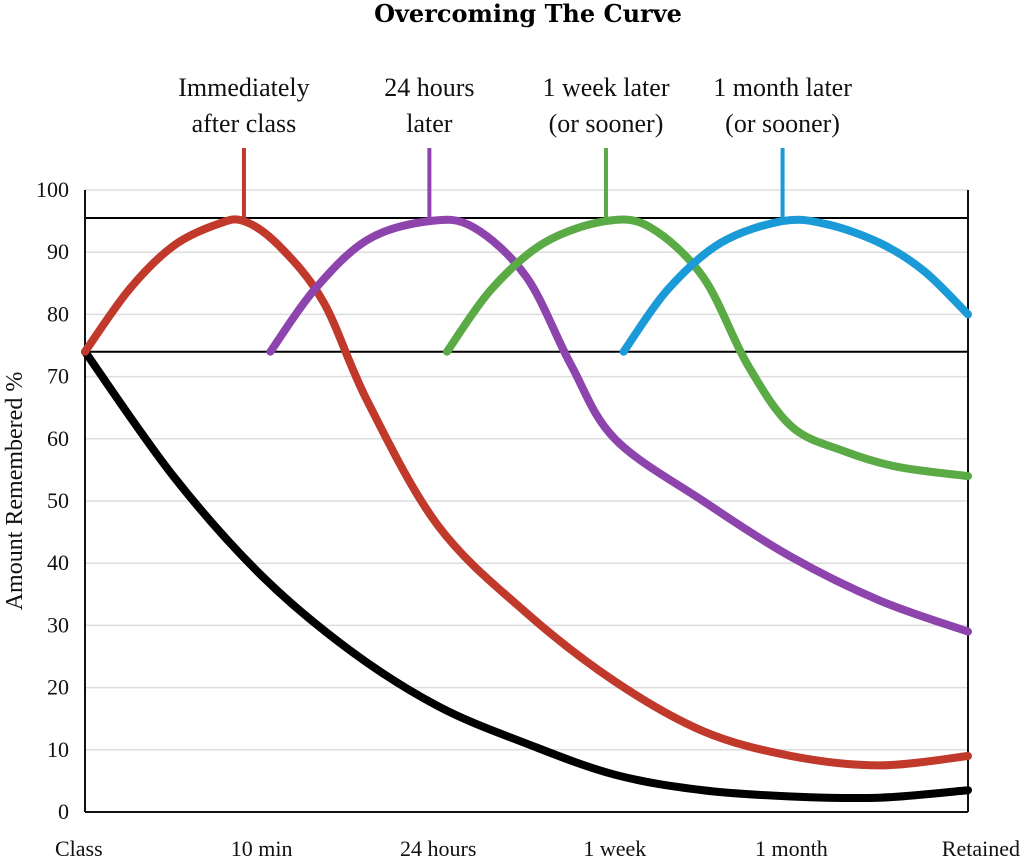 The width and height of the screenshot is (1024, 864). I want to click on y-tick-label: 20, so click(58, 687).